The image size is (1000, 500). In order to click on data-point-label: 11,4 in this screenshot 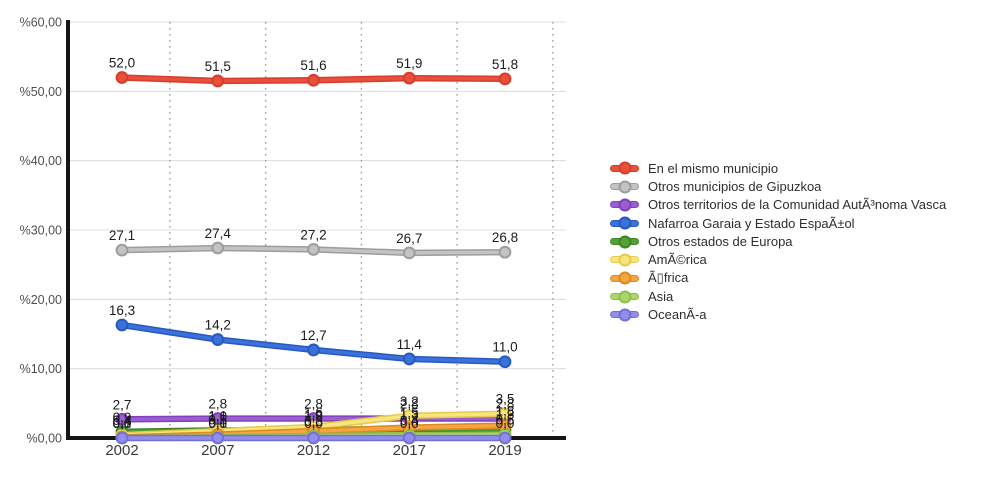, I will do `click(410, 344)`.